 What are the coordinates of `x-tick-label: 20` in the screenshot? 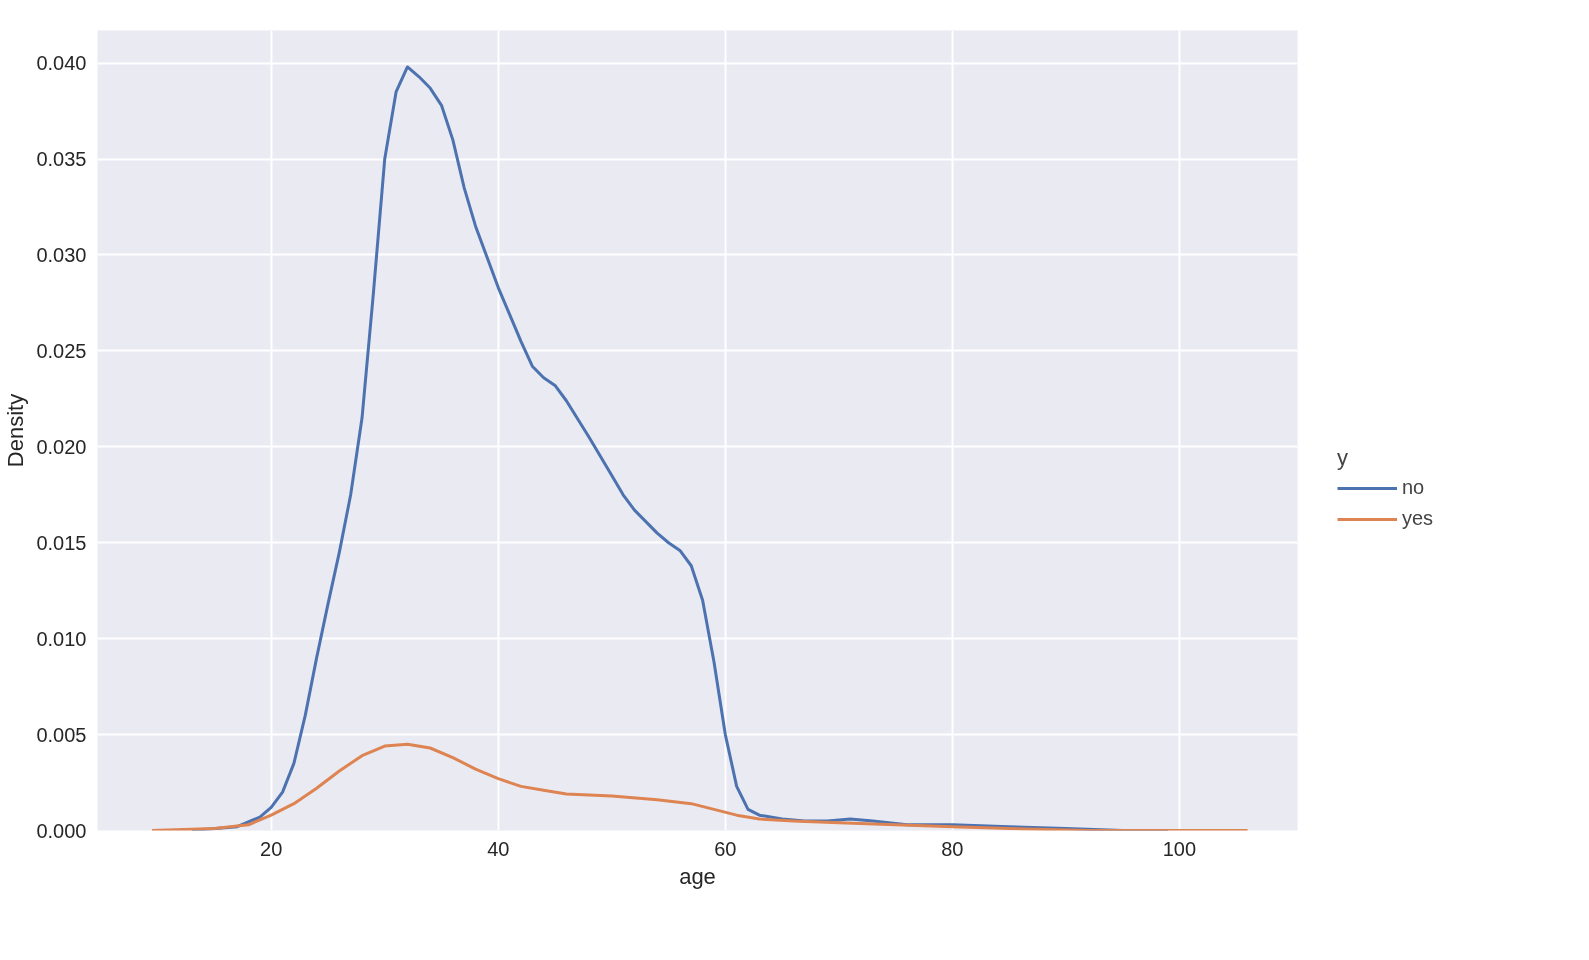 It's located at (271, 848).